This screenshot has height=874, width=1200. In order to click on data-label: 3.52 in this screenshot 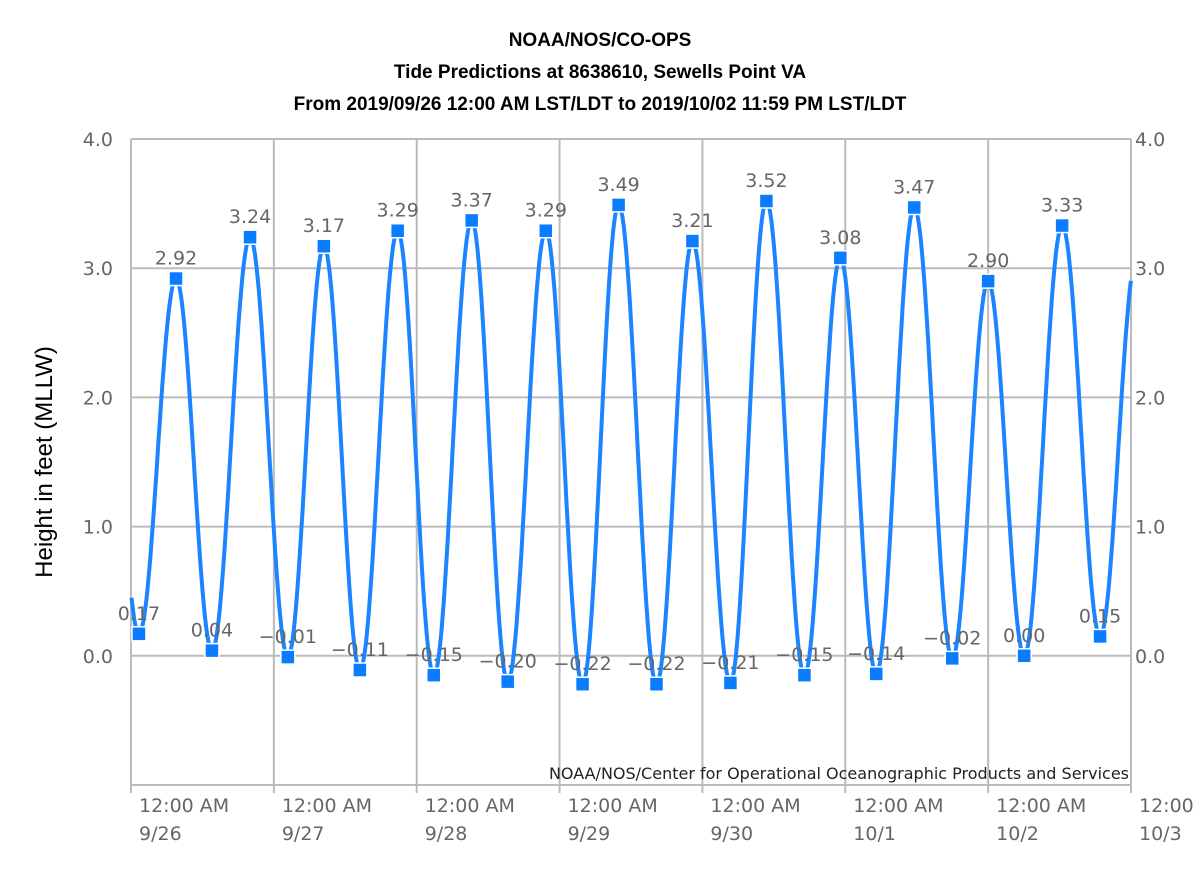, I will do `click(766, 181)`.